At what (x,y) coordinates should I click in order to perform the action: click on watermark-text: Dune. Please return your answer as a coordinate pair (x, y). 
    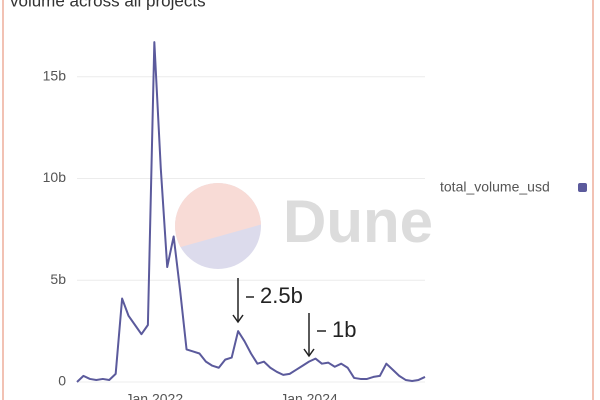
    Looking at the image, I should click on (358, 221).